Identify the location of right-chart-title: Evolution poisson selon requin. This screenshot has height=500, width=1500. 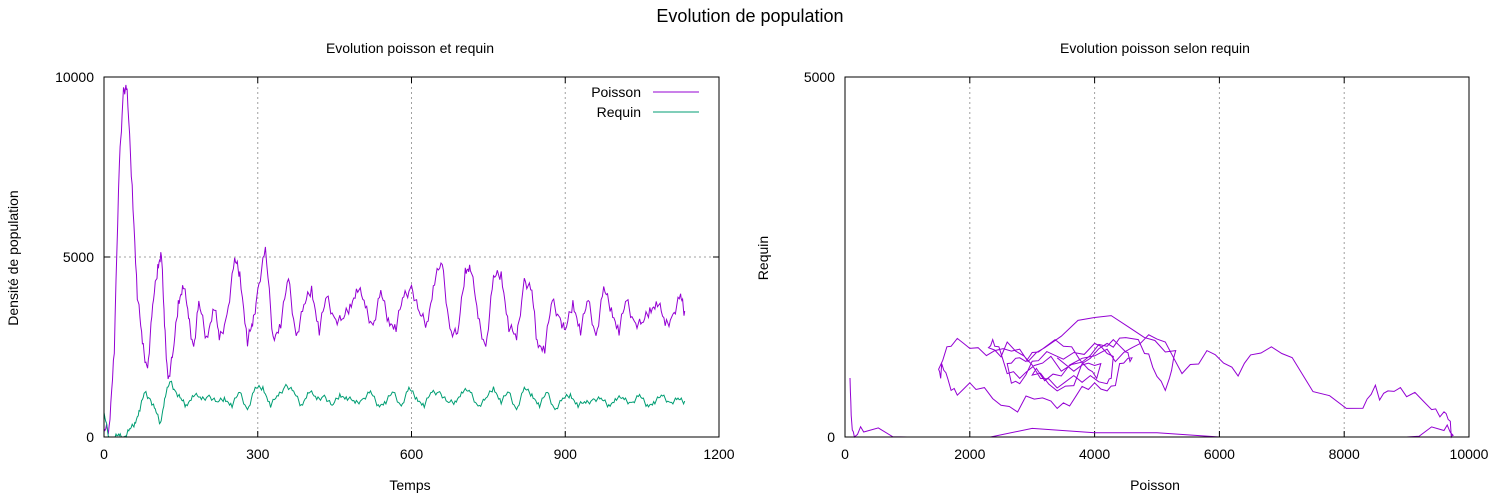
(1155, 48).